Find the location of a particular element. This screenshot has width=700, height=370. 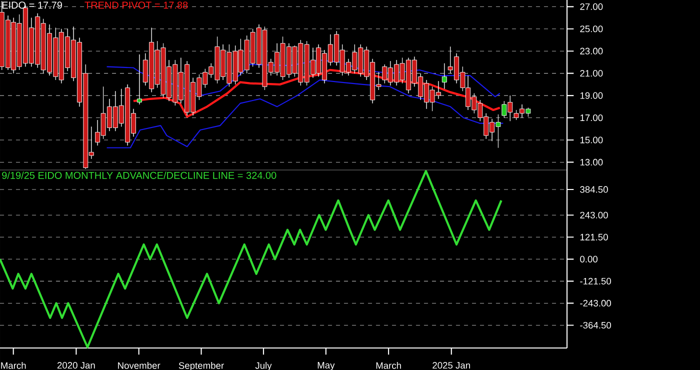

y-tick-label: 19.00 is located at coordinates (591, 95).